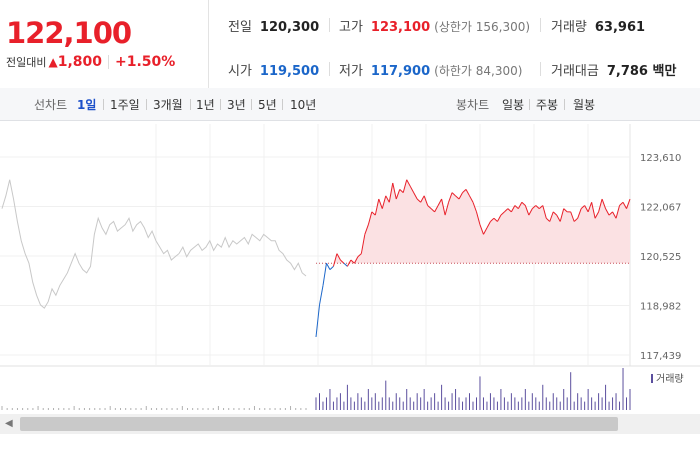  What do you see at coordinates (478, 71) in the screenshot?
I see `lower-limit: (하한가 84,300)` at bounding box center [478, 71].